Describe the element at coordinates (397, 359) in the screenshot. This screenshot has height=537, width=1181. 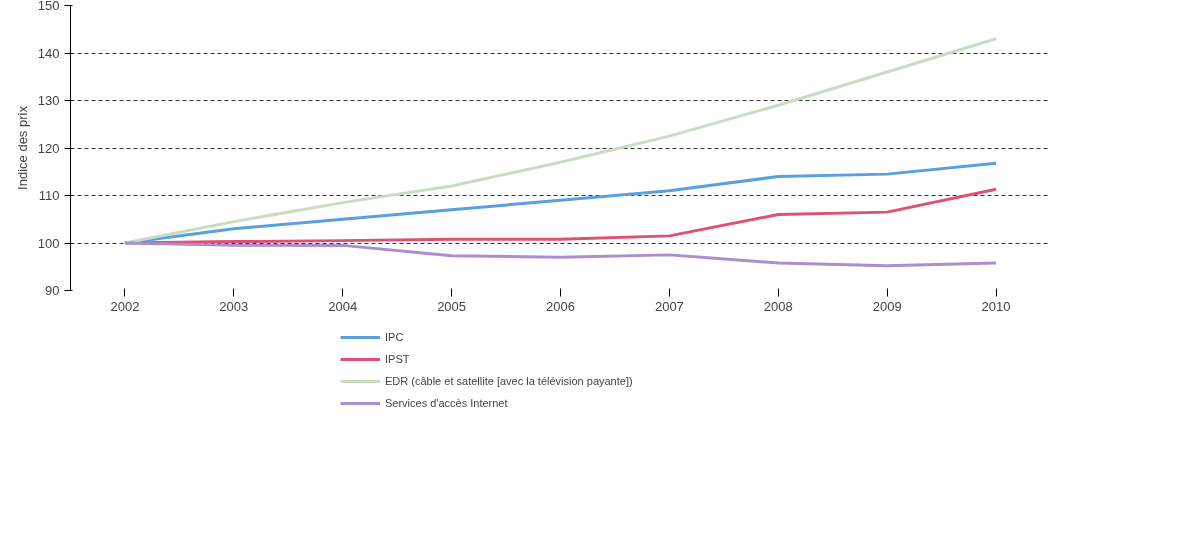
I see `legend-label: IPST` at that location.